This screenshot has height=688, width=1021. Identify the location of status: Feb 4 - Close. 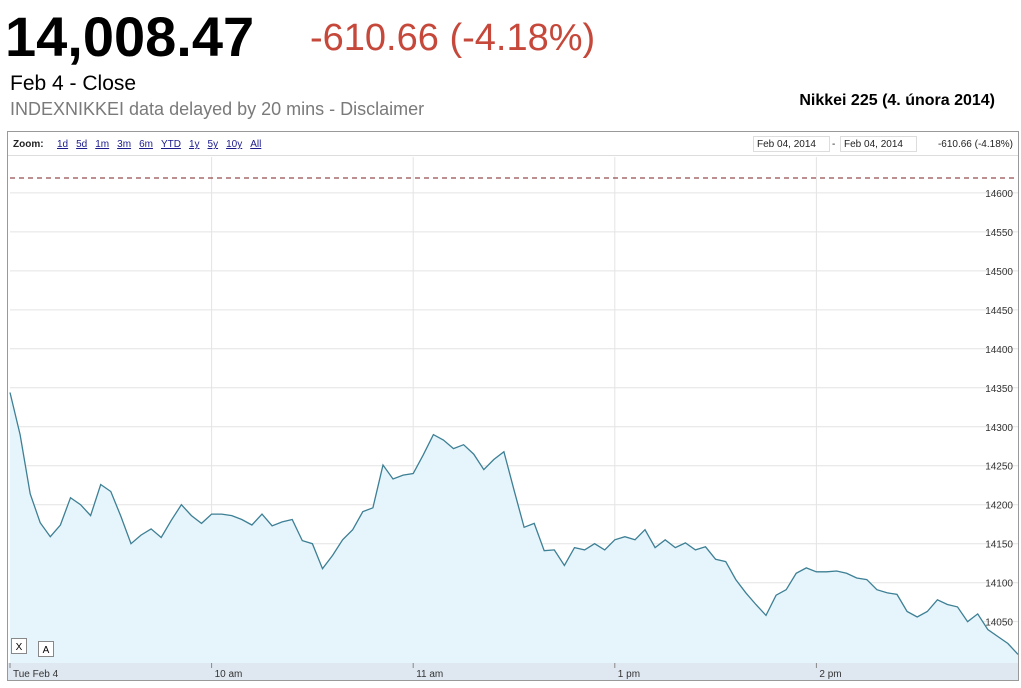
(73, 83).